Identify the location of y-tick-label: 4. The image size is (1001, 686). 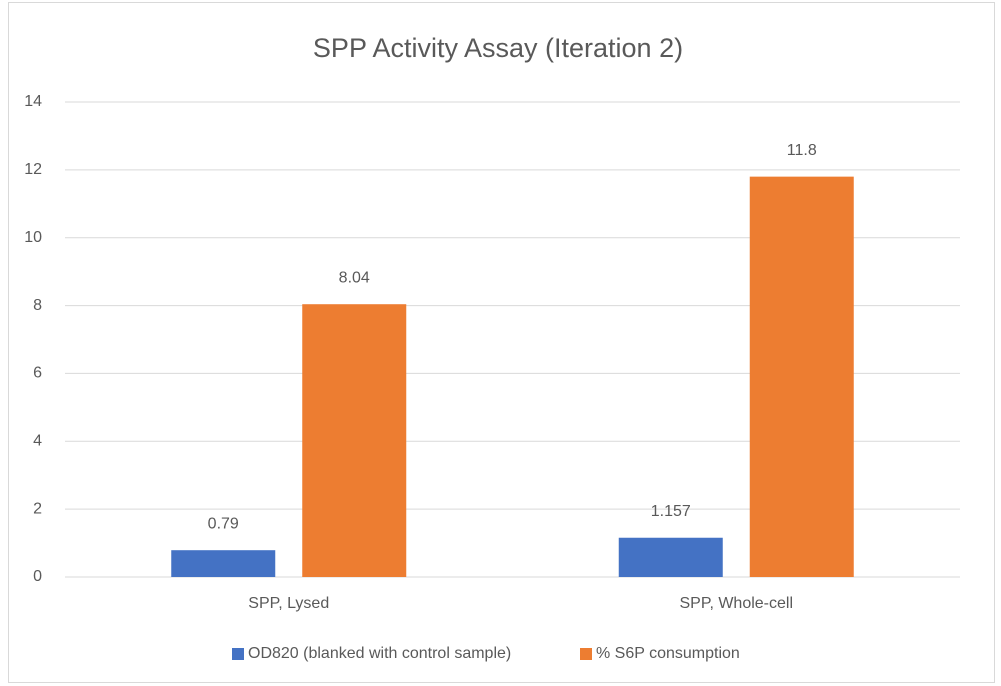
(37, 441).